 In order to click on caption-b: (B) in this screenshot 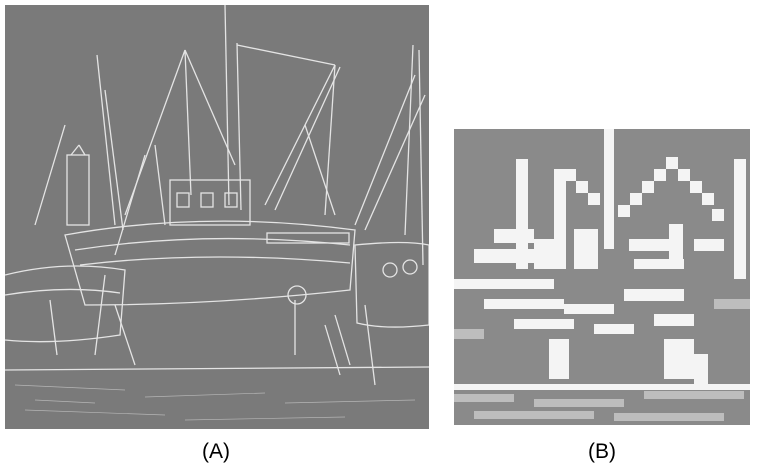, I will do `click(602, 451)`.